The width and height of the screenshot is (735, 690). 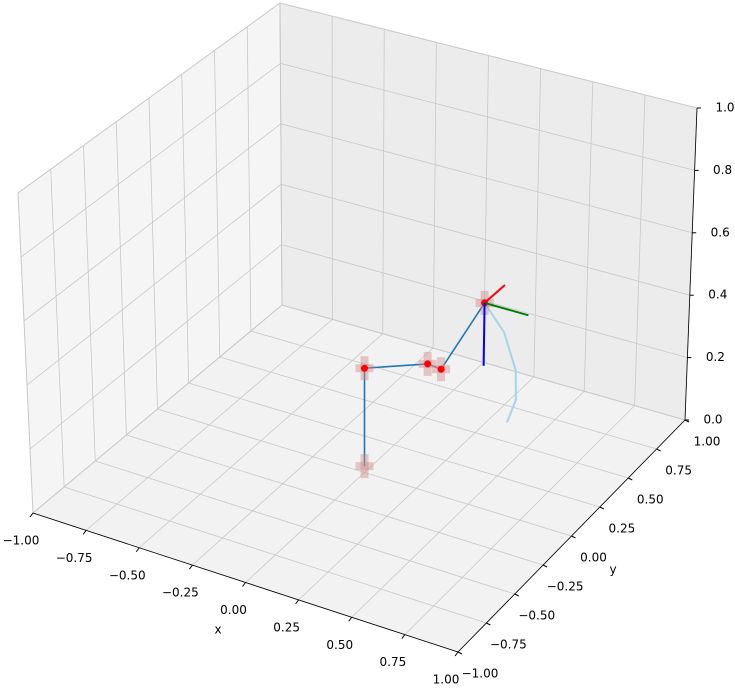 What do you see at coordinates (593, 558) in the screenshot?
I see `y-tick-label: 0.00` at bounding box center [593, 558].